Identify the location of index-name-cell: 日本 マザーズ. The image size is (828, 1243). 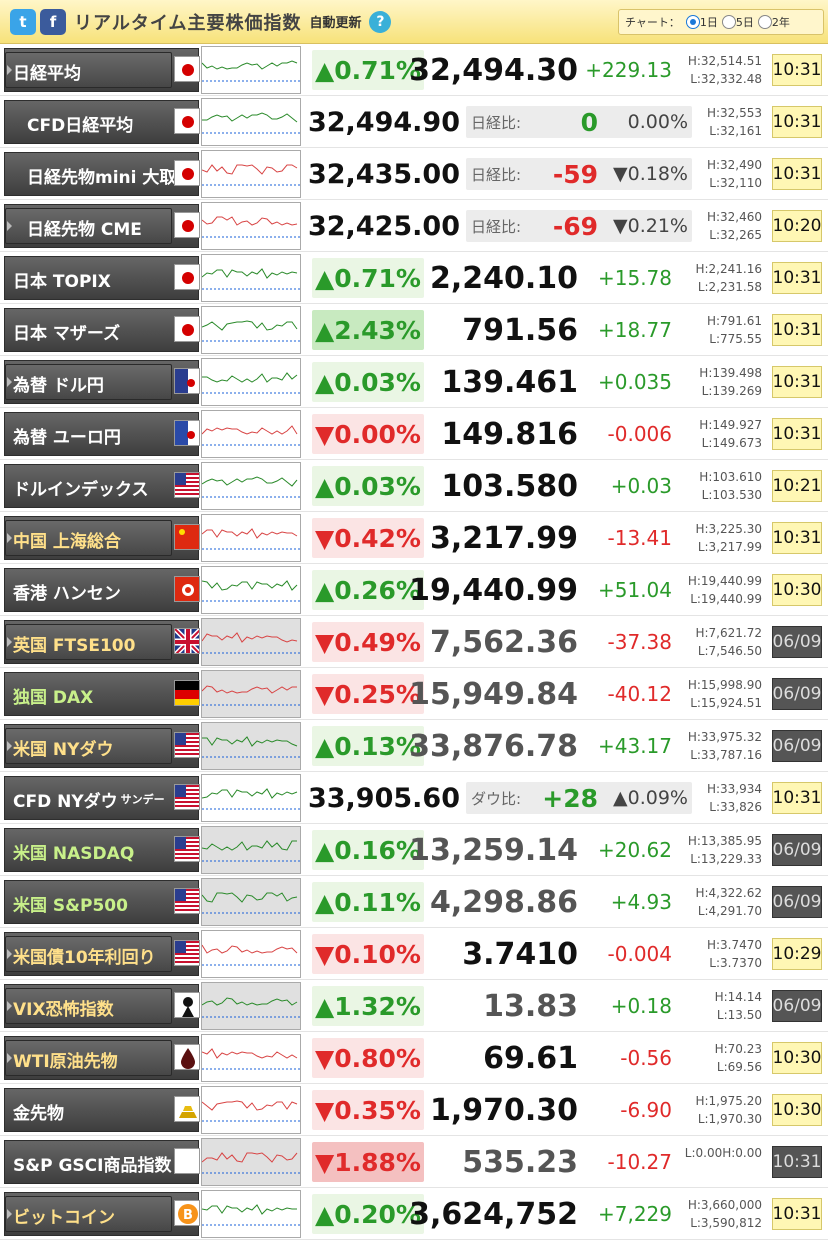
(101, 330).